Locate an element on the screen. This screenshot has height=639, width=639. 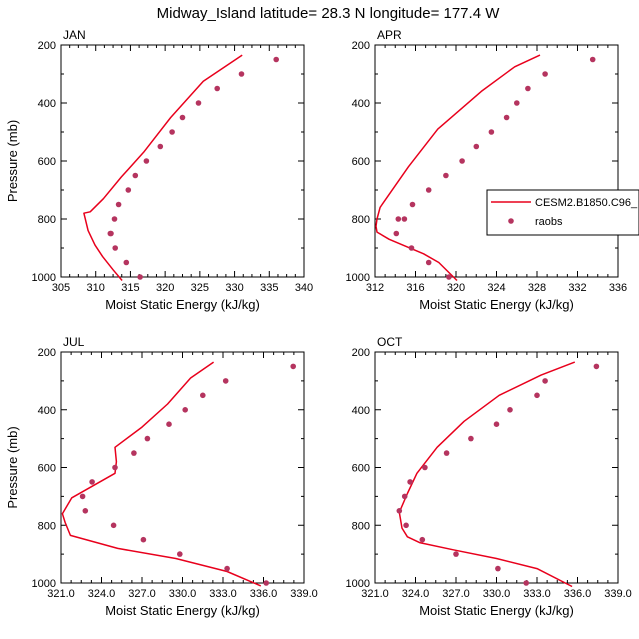
x-tick-label: 312 is located at coordinates (375, 288).